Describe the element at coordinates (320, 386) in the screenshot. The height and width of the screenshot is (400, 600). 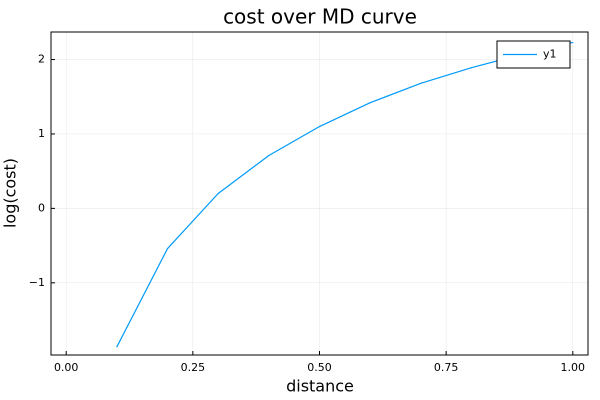
I see `x-axis-label: distance` at that location.